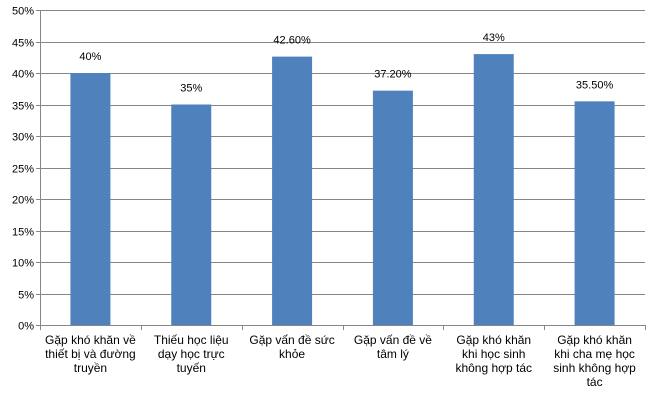  Describe the element at coordinates (26, 296) in the screenshot. I see `y-tick-label: 5%` at that location.